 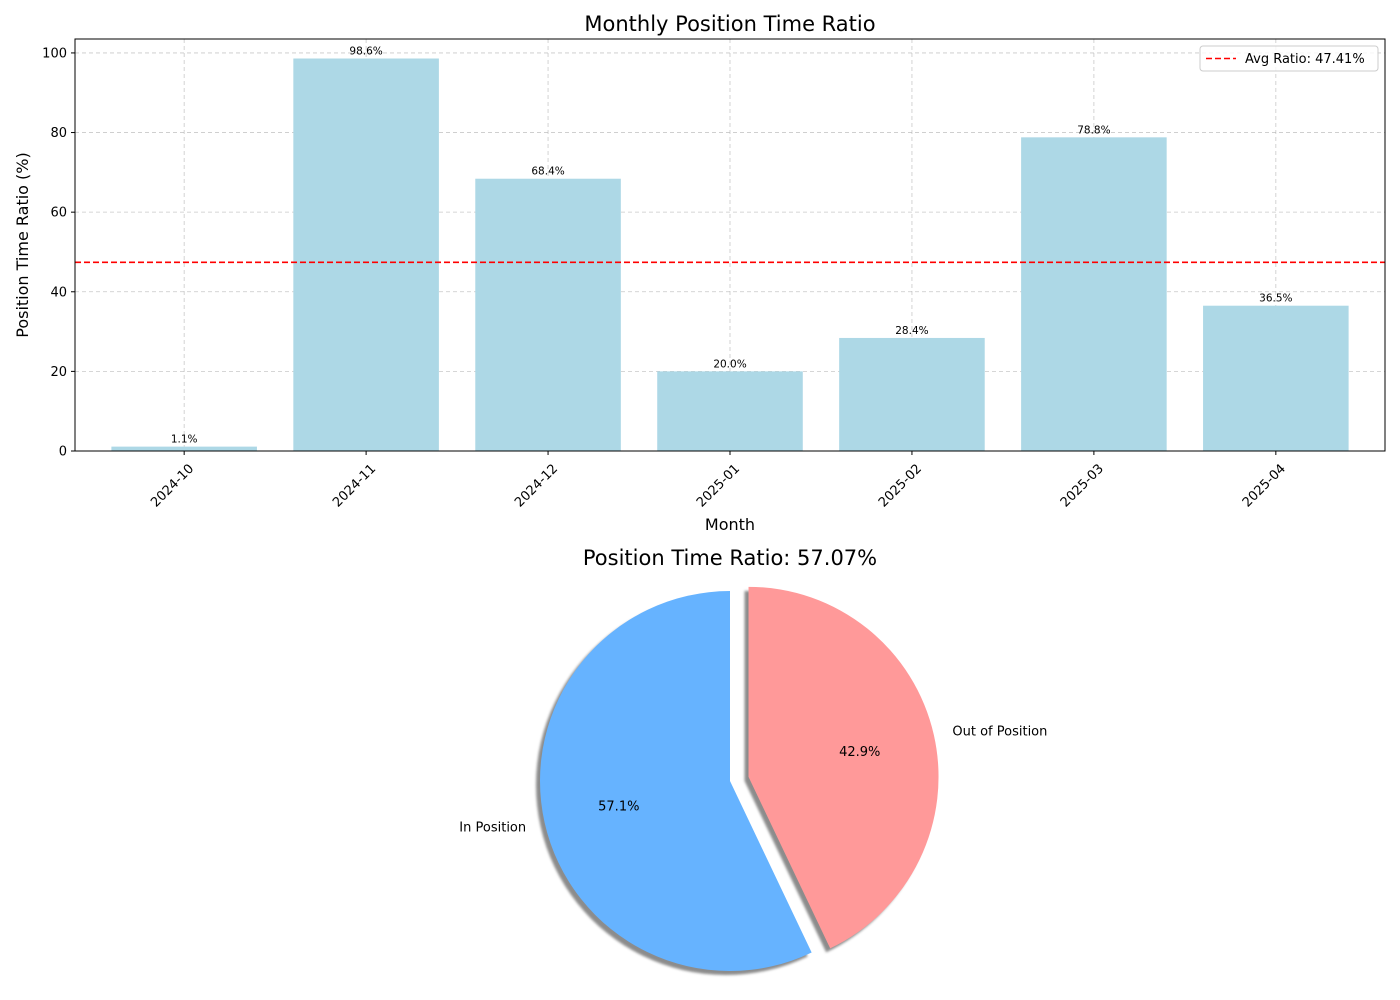 I want to click on pie-slice-in-position, so click(x=676, y=781).